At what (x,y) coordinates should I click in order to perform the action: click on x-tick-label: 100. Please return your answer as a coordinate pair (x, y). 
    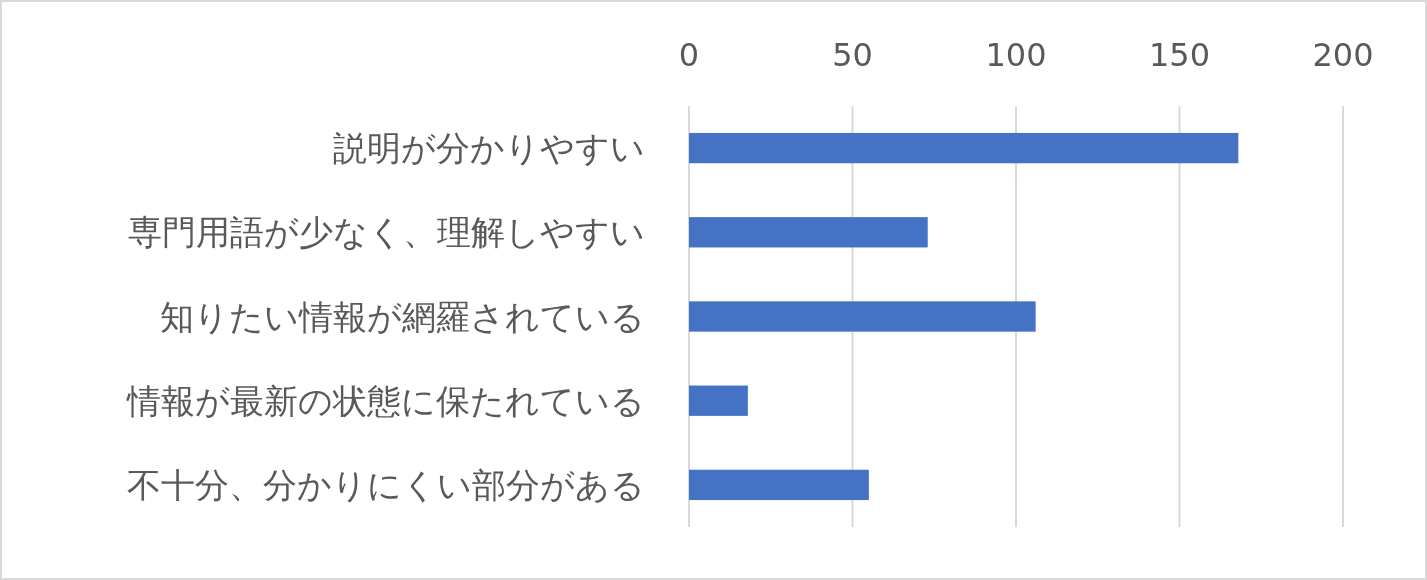
    Looking at the image, I should click on (1016, 55).